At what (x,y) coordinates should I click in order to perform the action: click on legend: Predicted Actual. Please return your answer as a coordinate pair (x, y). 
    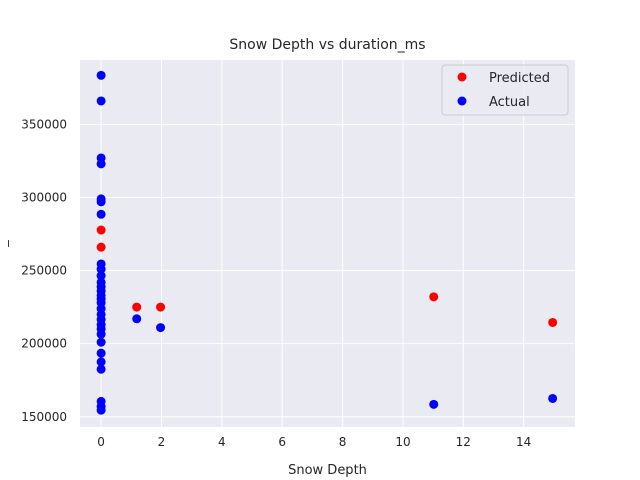
    Looking at the image, I should click on (505, 90).